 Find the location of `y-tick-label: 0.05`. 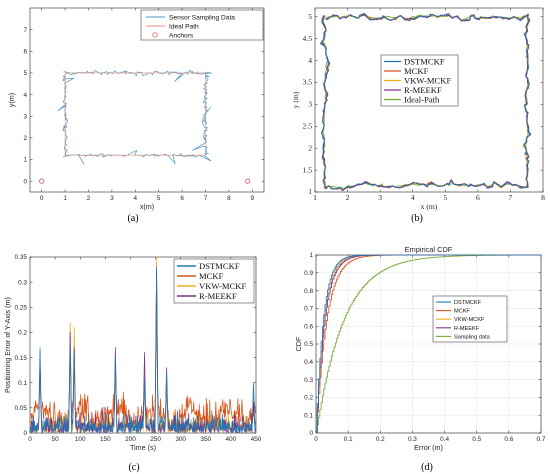

y-tick-label: 0.05 is located at coordinates (21, 408).